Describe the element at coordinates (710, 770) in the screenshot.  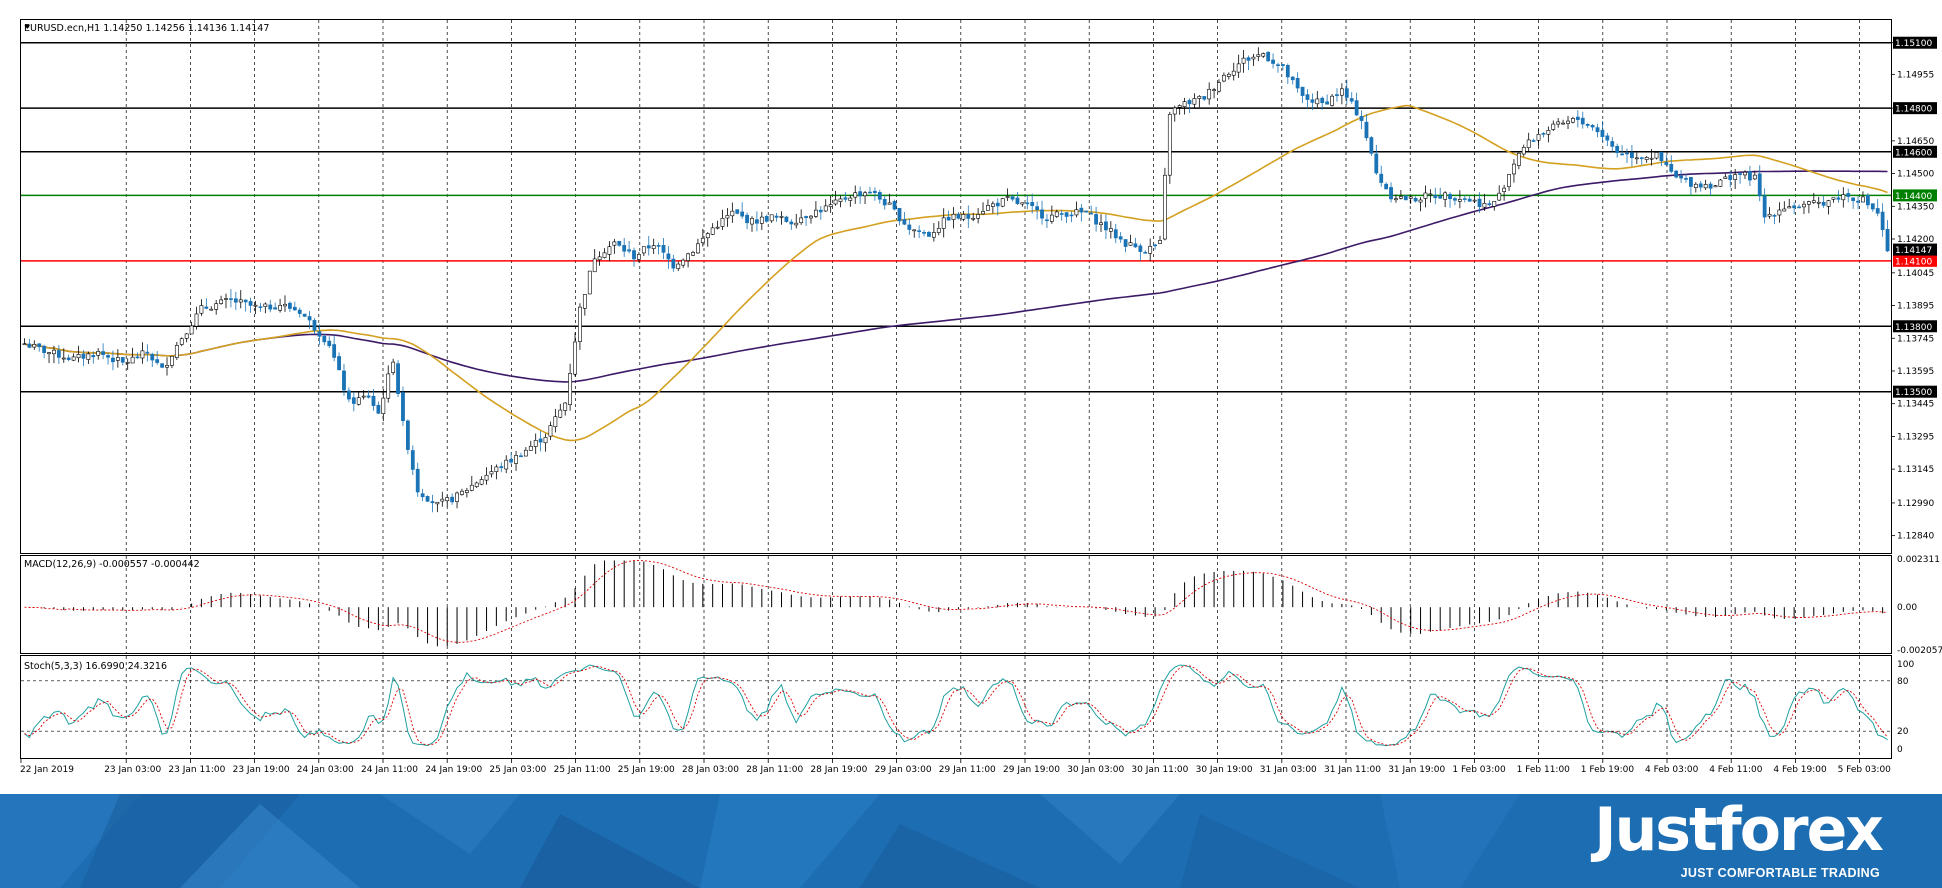
I see `time-label: 28 Jan 03:00` at that location.